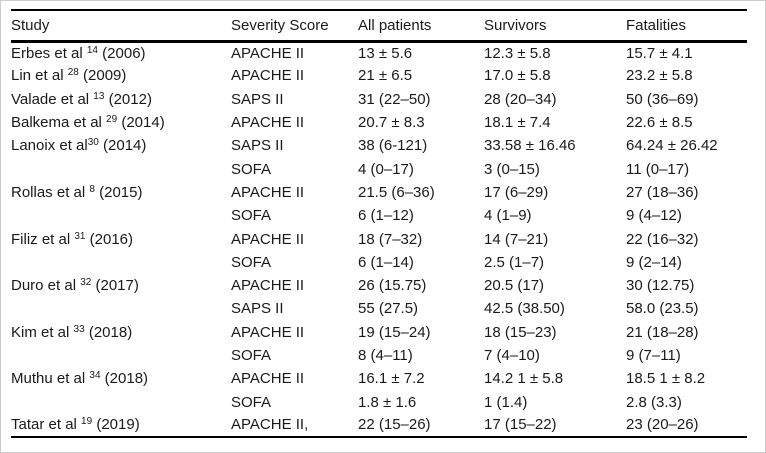 This screenshot has width=766, height=453. Describe the element at coordinates (524, 309) in the screenshot. I see `survivors-cell: 42.5 (38.50)` at that location.